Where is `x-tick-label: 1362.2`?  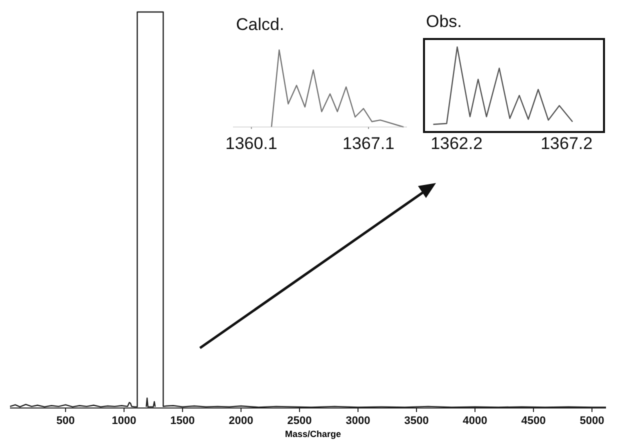 x-tick-label: 1362.2 is located at coordinates (456, 143).